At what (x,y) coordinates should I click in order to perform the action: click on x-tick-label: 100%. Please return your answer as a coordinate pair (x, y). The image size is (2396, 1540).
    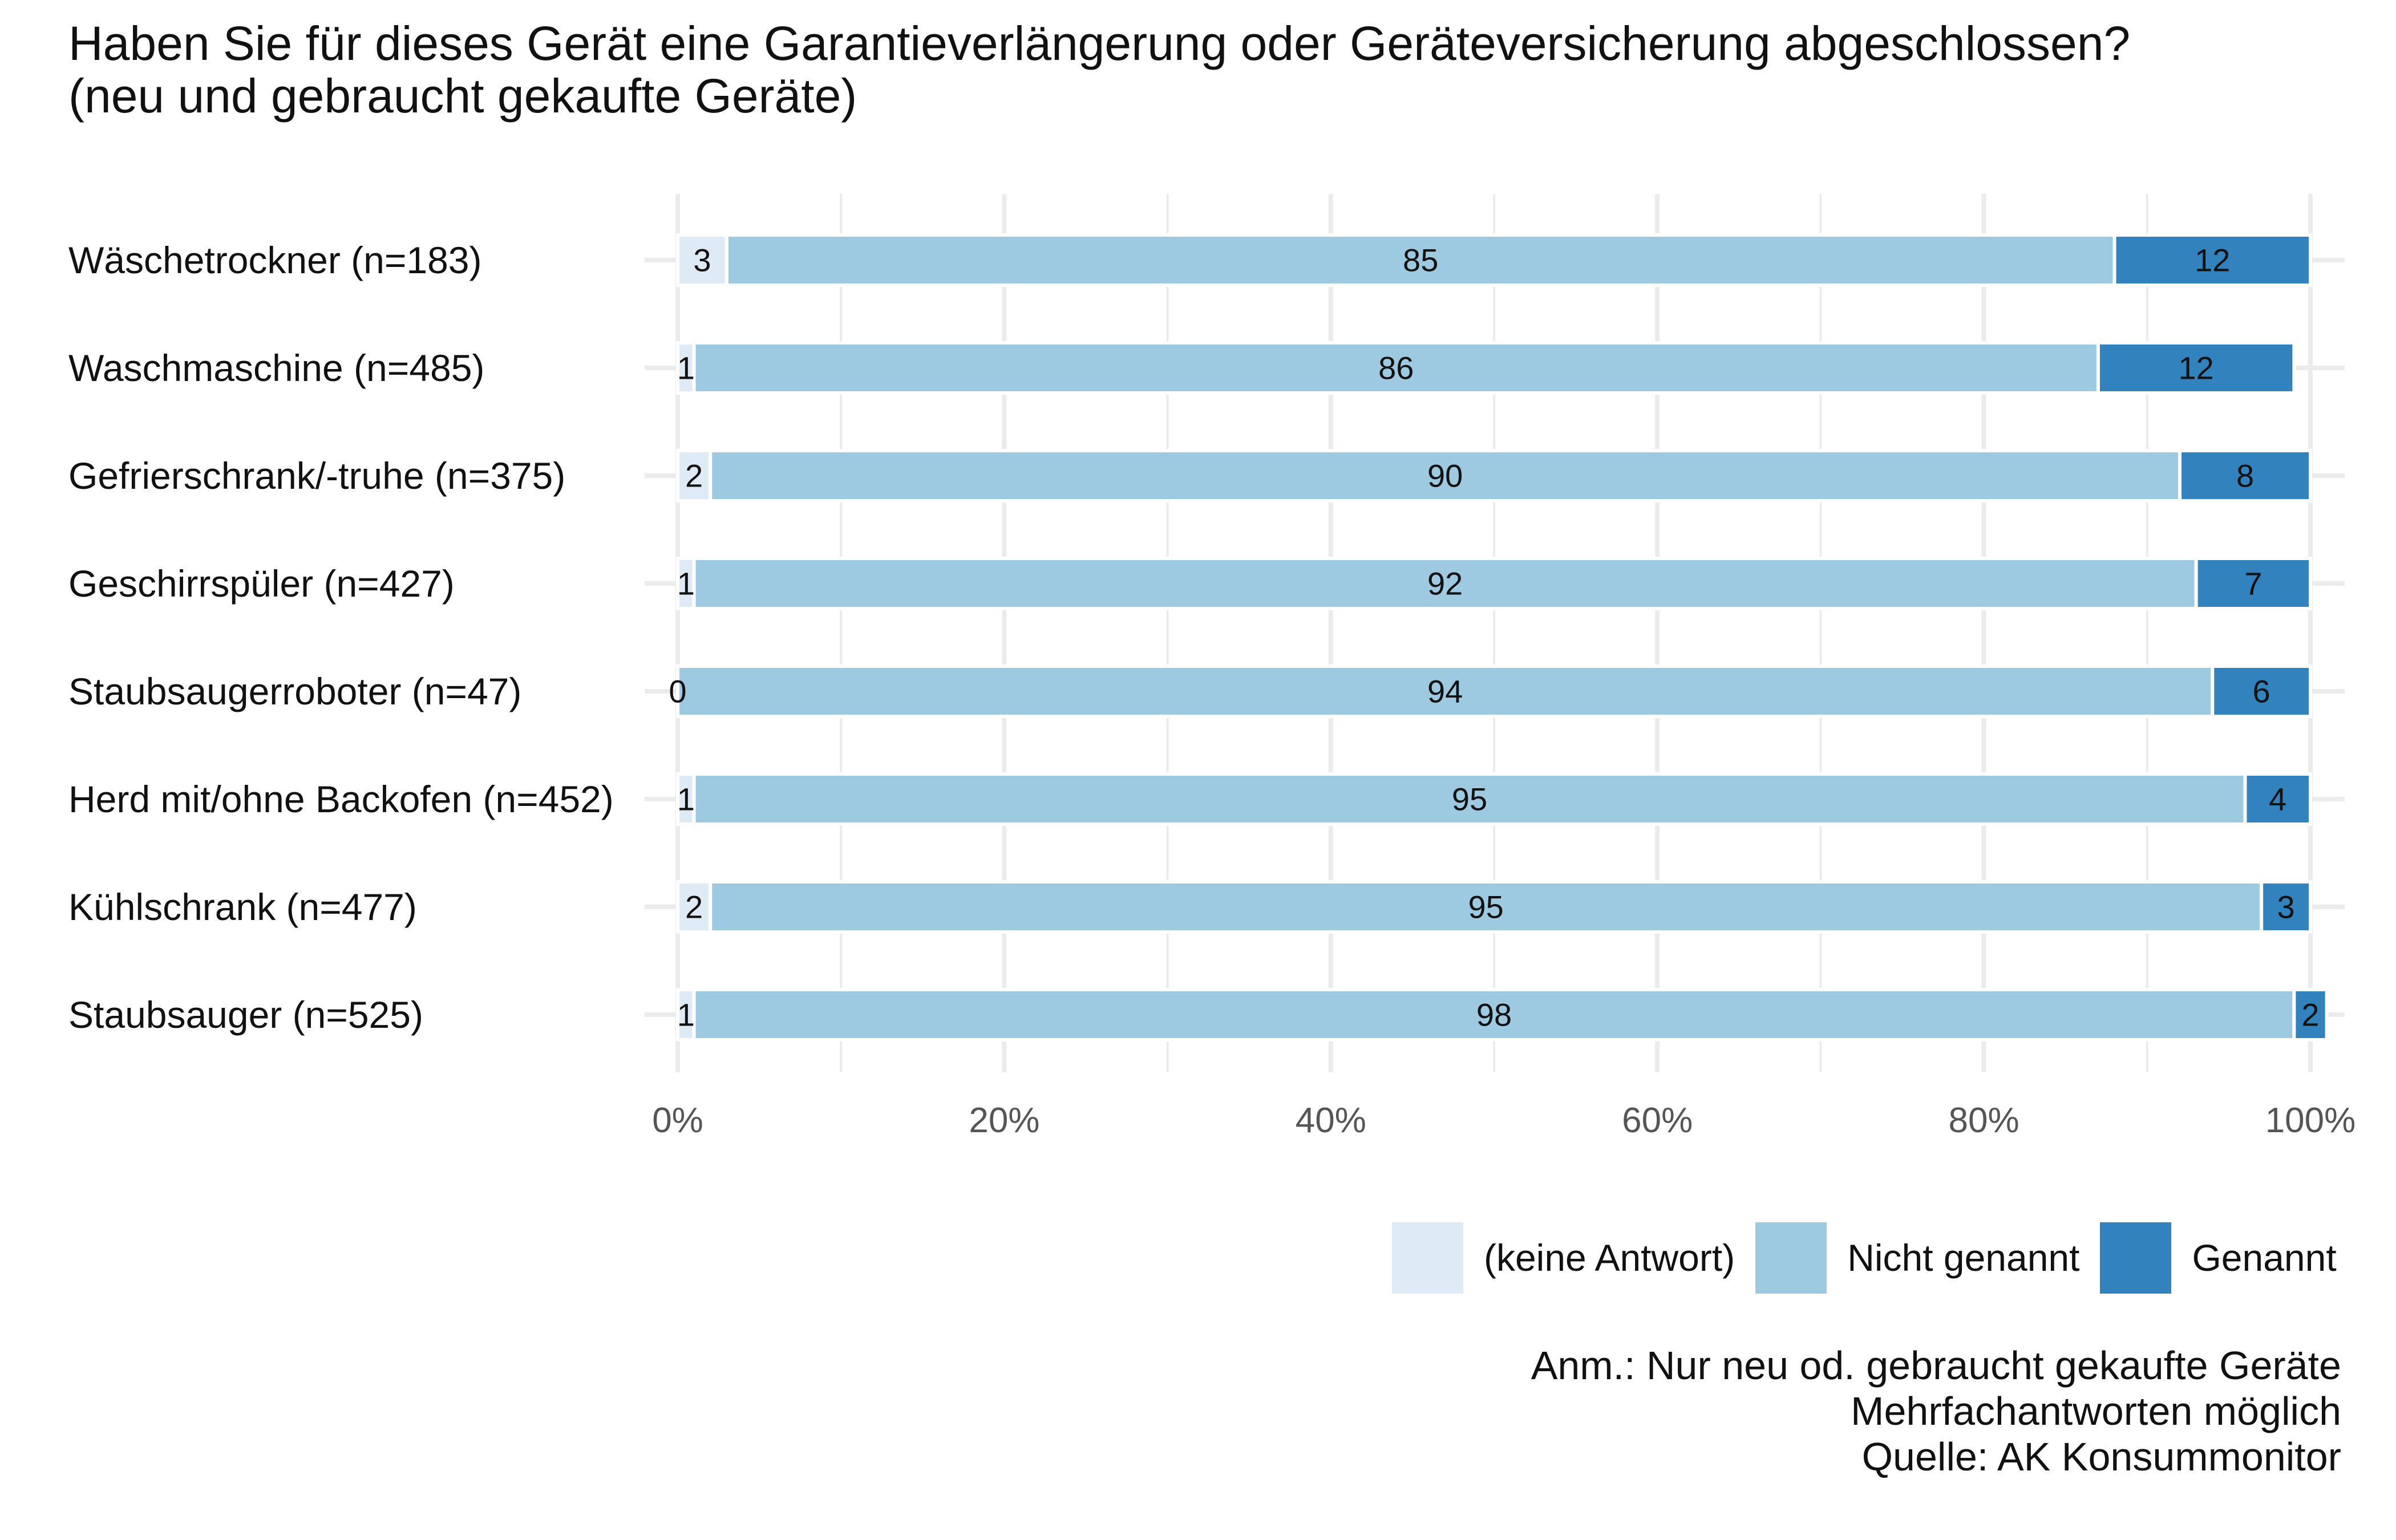
    Looking at the image, I should click on (2310, 1120).